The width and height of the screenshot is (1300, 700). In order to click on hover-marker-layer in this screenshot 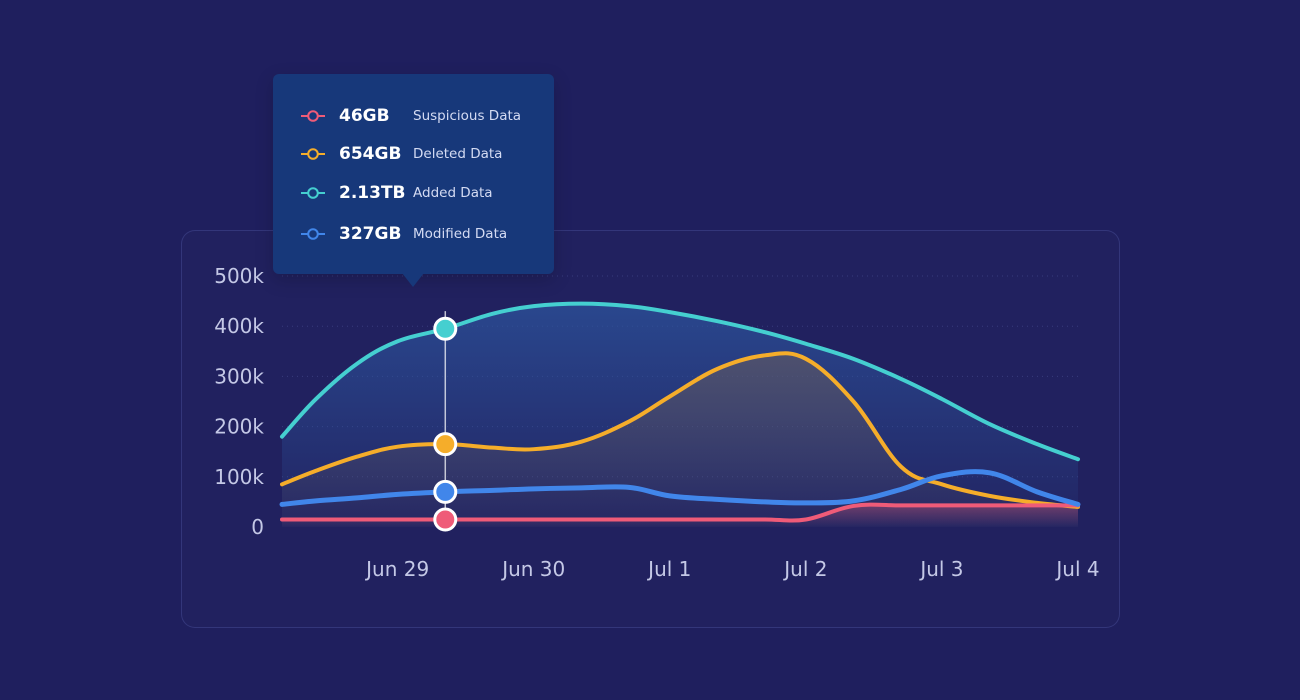, I will do `click(445, 421)`.